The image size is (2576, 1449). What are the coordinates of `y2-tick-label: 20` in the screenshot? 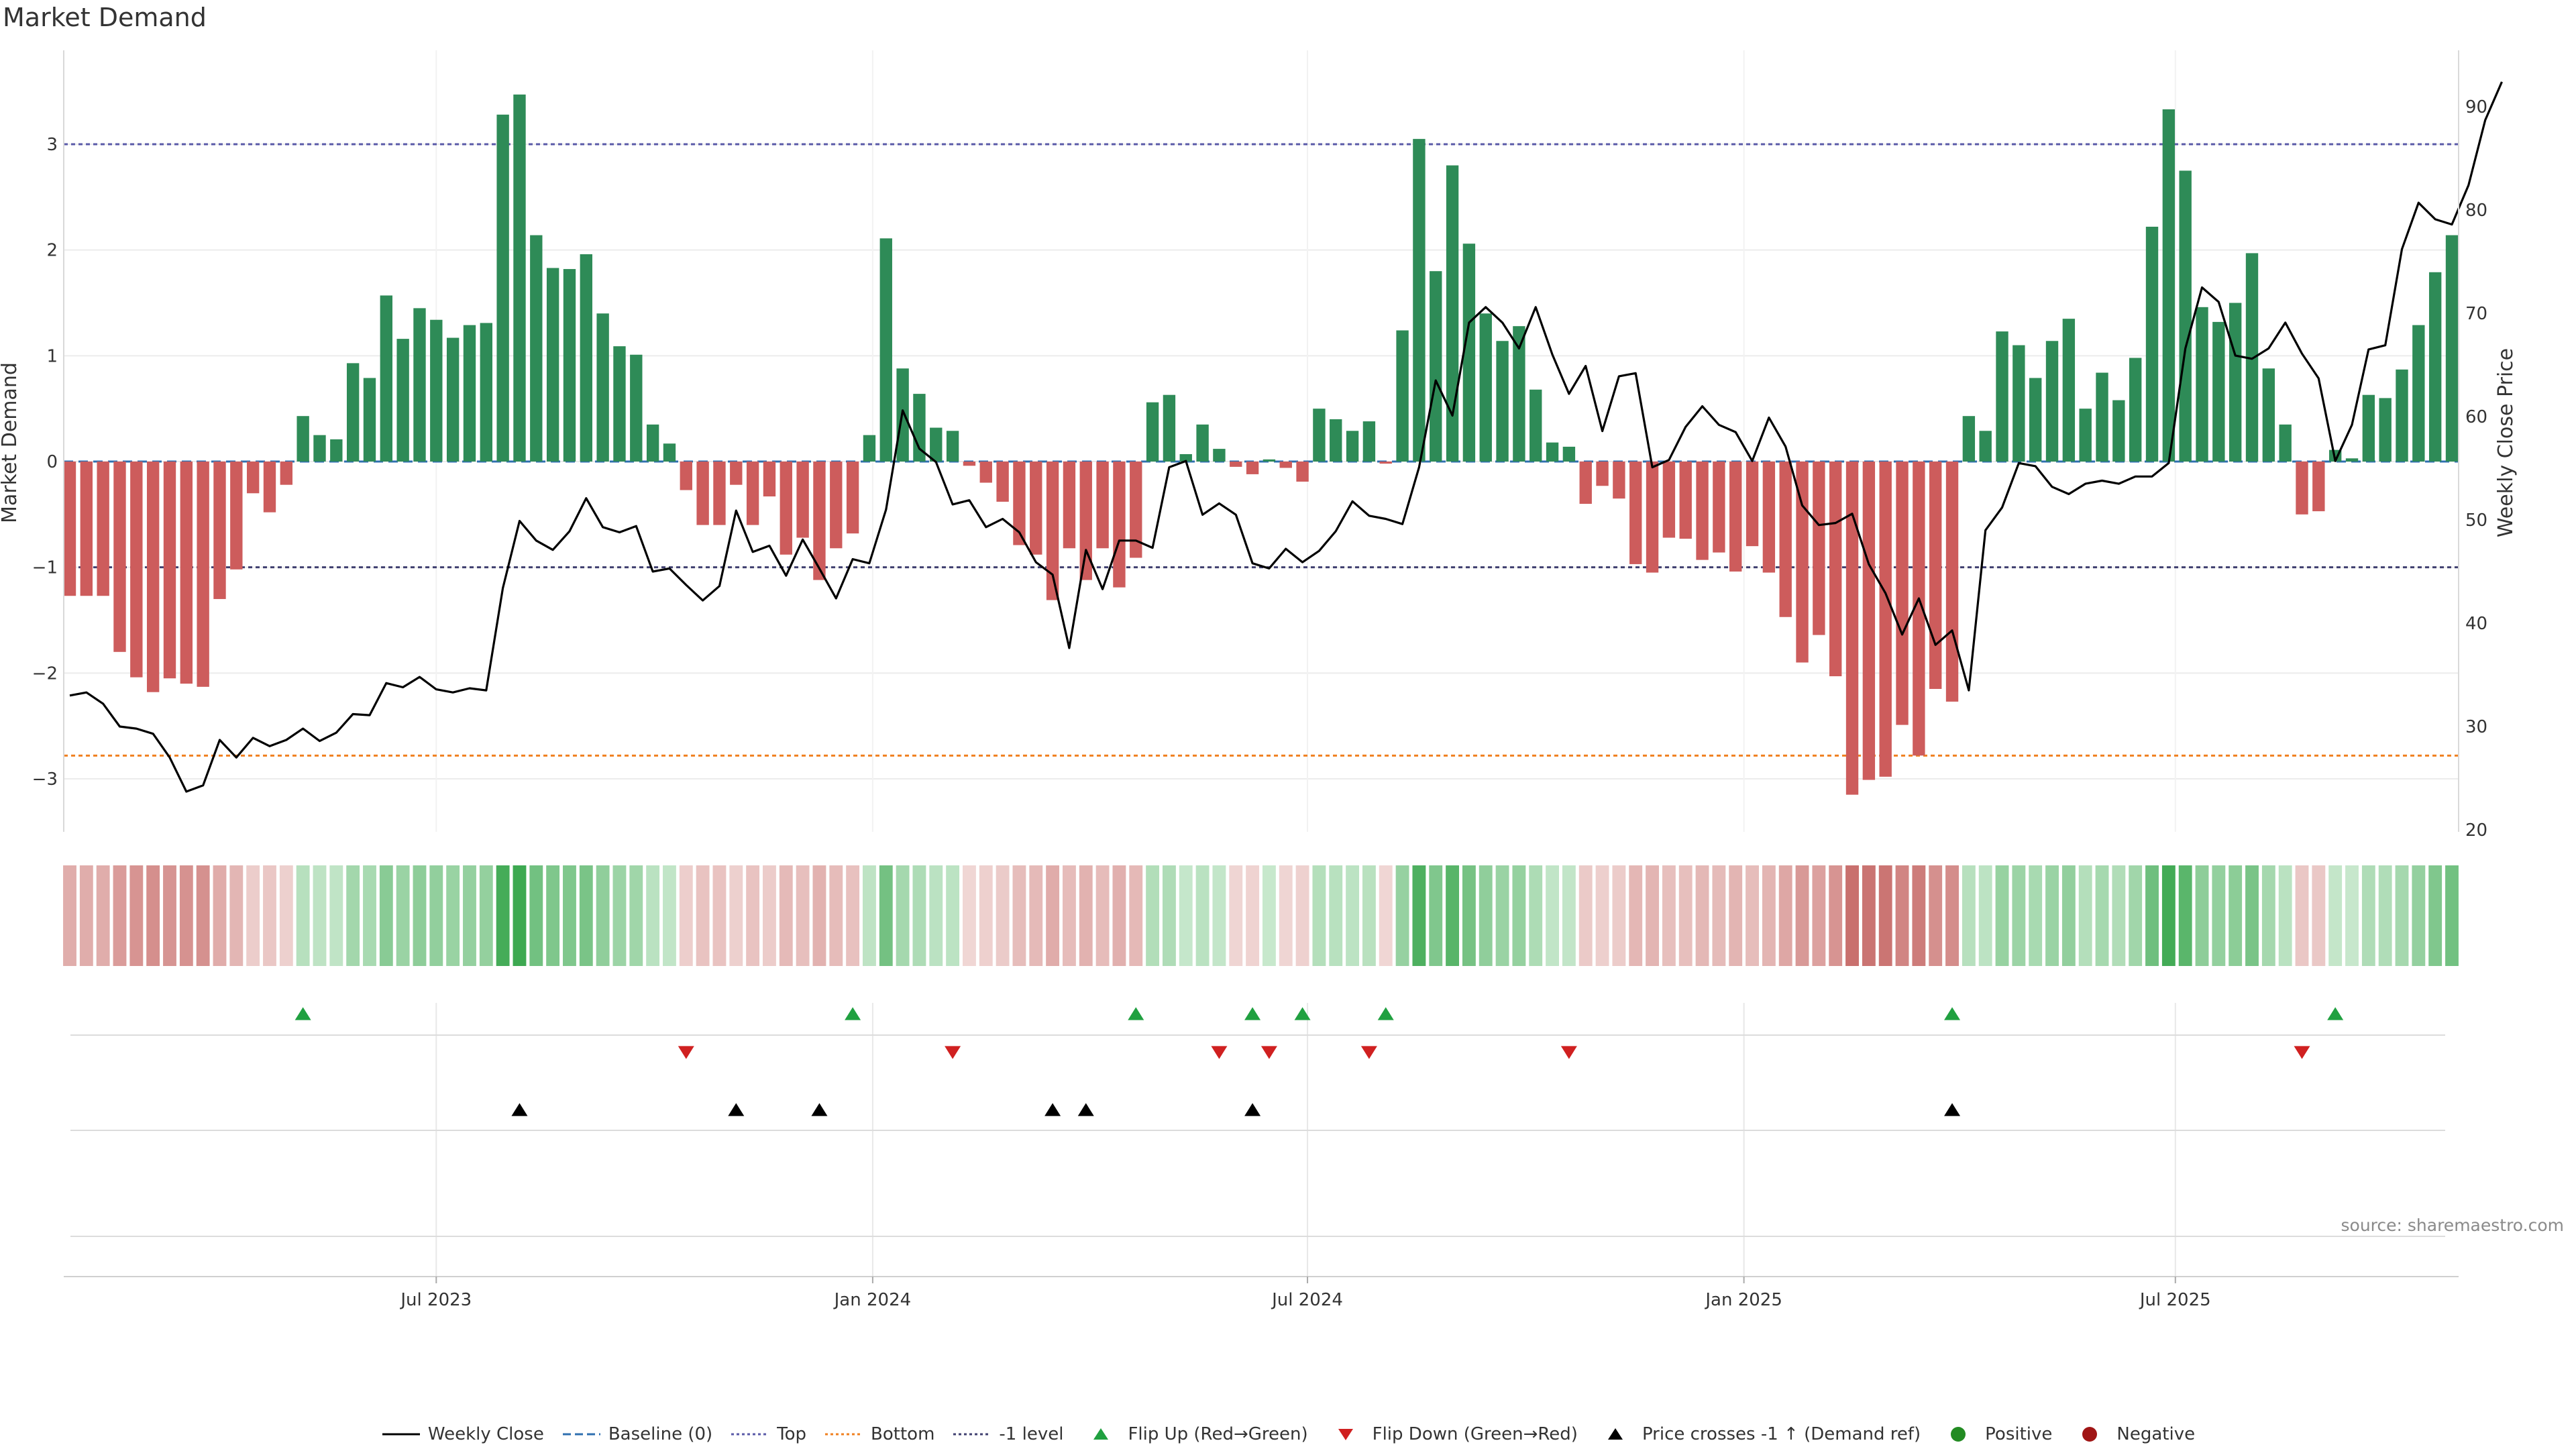 It's located at (2476, 830).